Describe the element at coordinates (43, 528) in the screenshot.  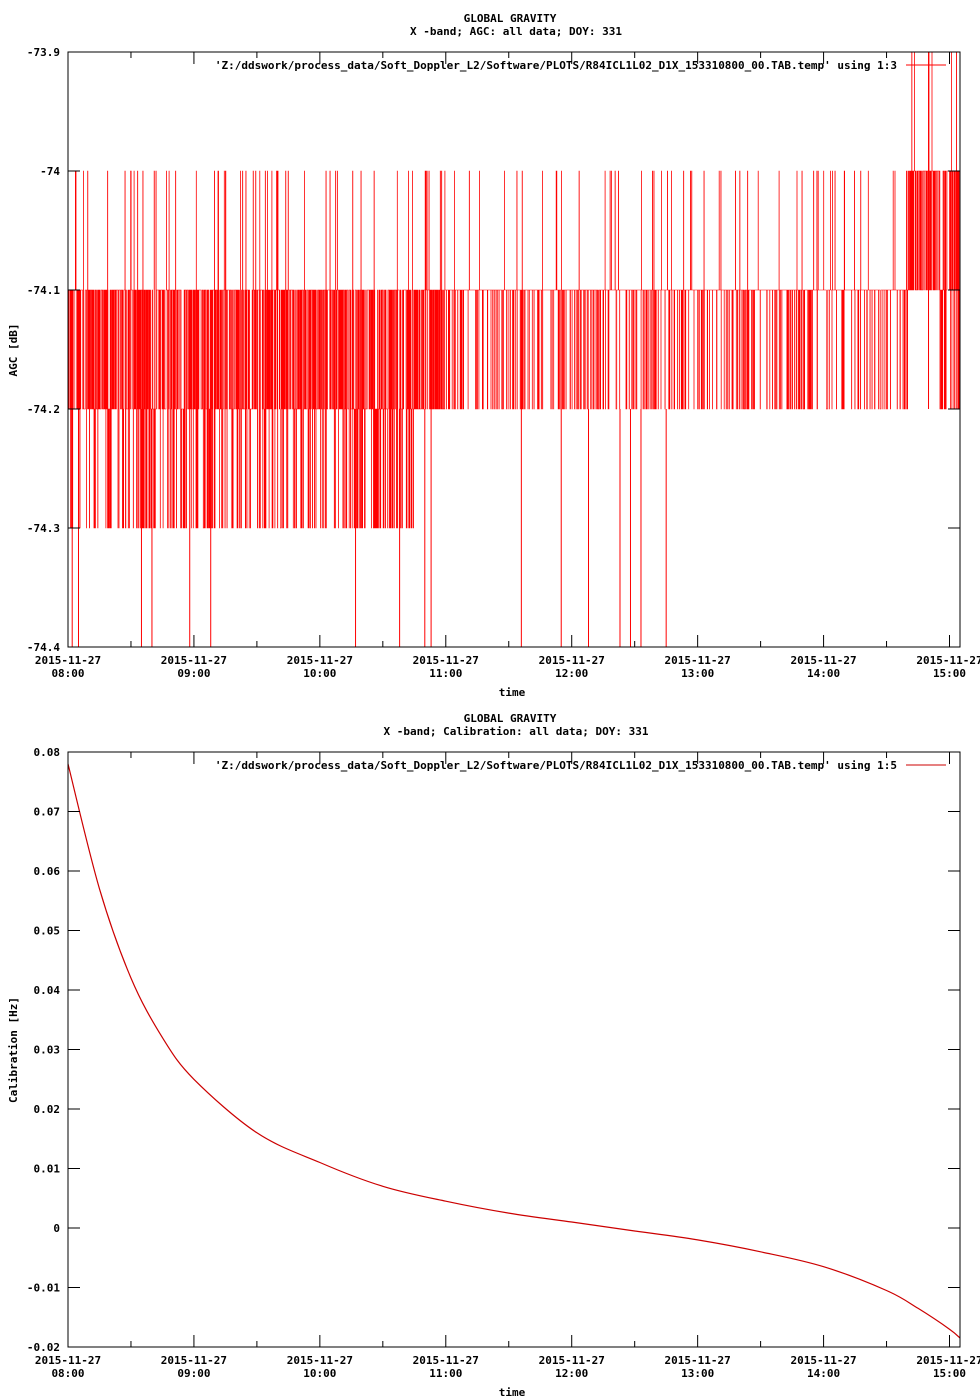
I see `y-tick-label: -74.3` at that location.